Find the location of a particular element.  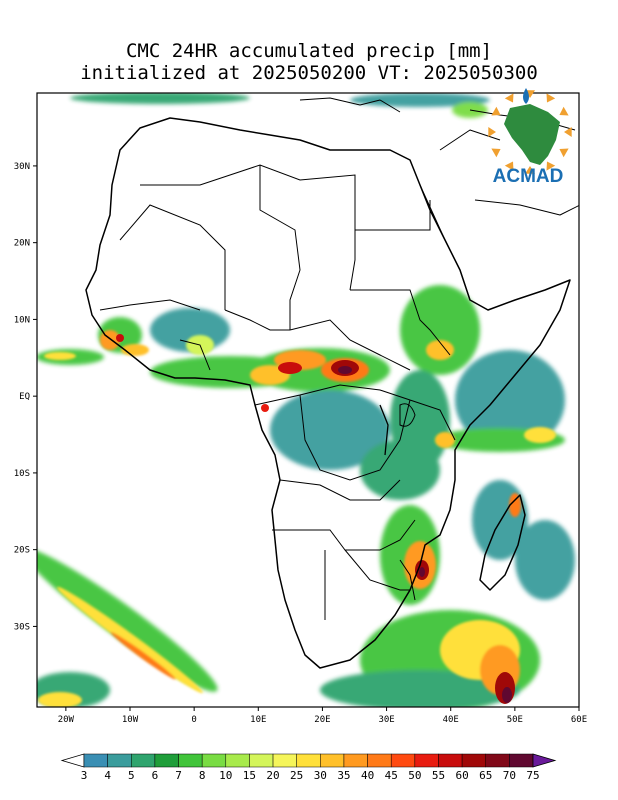

acmad-logo: ACMAD is located at coordinates (530, 137).